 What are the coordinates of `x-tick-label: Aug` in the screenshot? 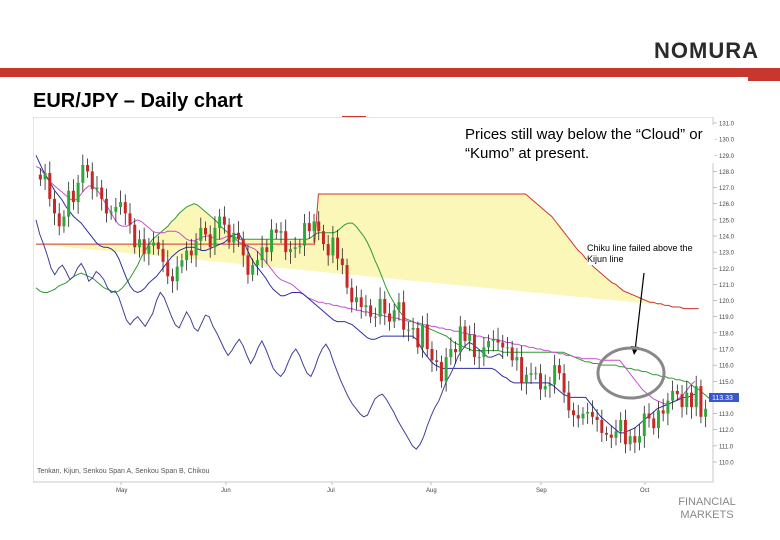 It's located at (431, 491).